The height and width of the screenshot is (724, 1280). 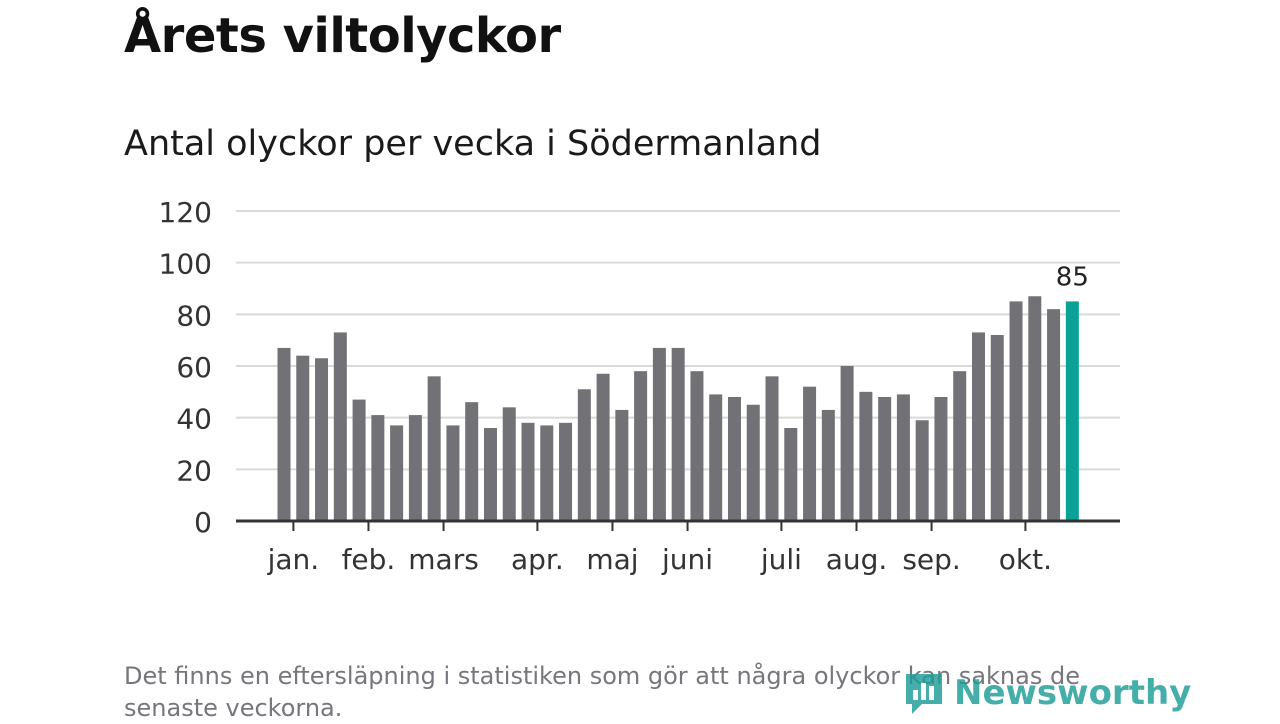 I want to click on y-tick-label: 40, so click(x=194, y=419).